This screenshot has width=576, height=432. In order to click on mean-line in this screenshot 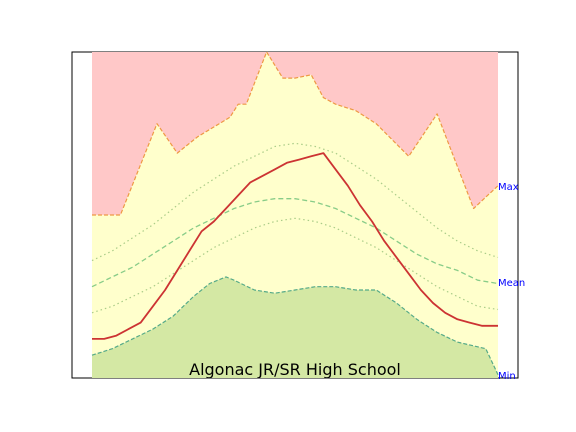, I will do `click(295, 243)`.